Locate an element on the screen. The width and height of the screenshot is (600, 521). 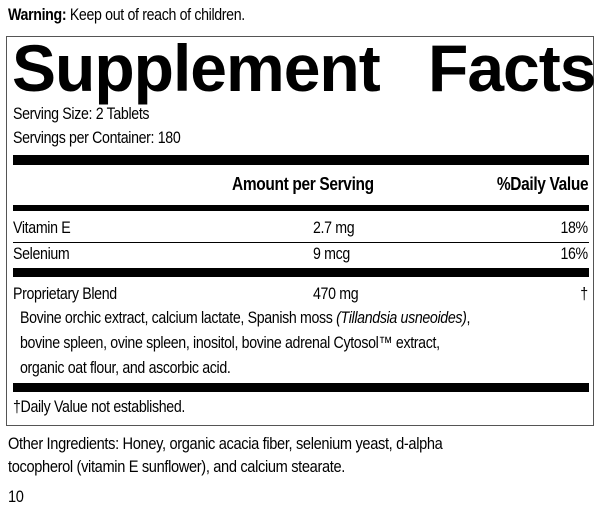
blend-ingredients-line-3: organic oat flour, and ascorbic acid. is located at coordinates (125, 368).